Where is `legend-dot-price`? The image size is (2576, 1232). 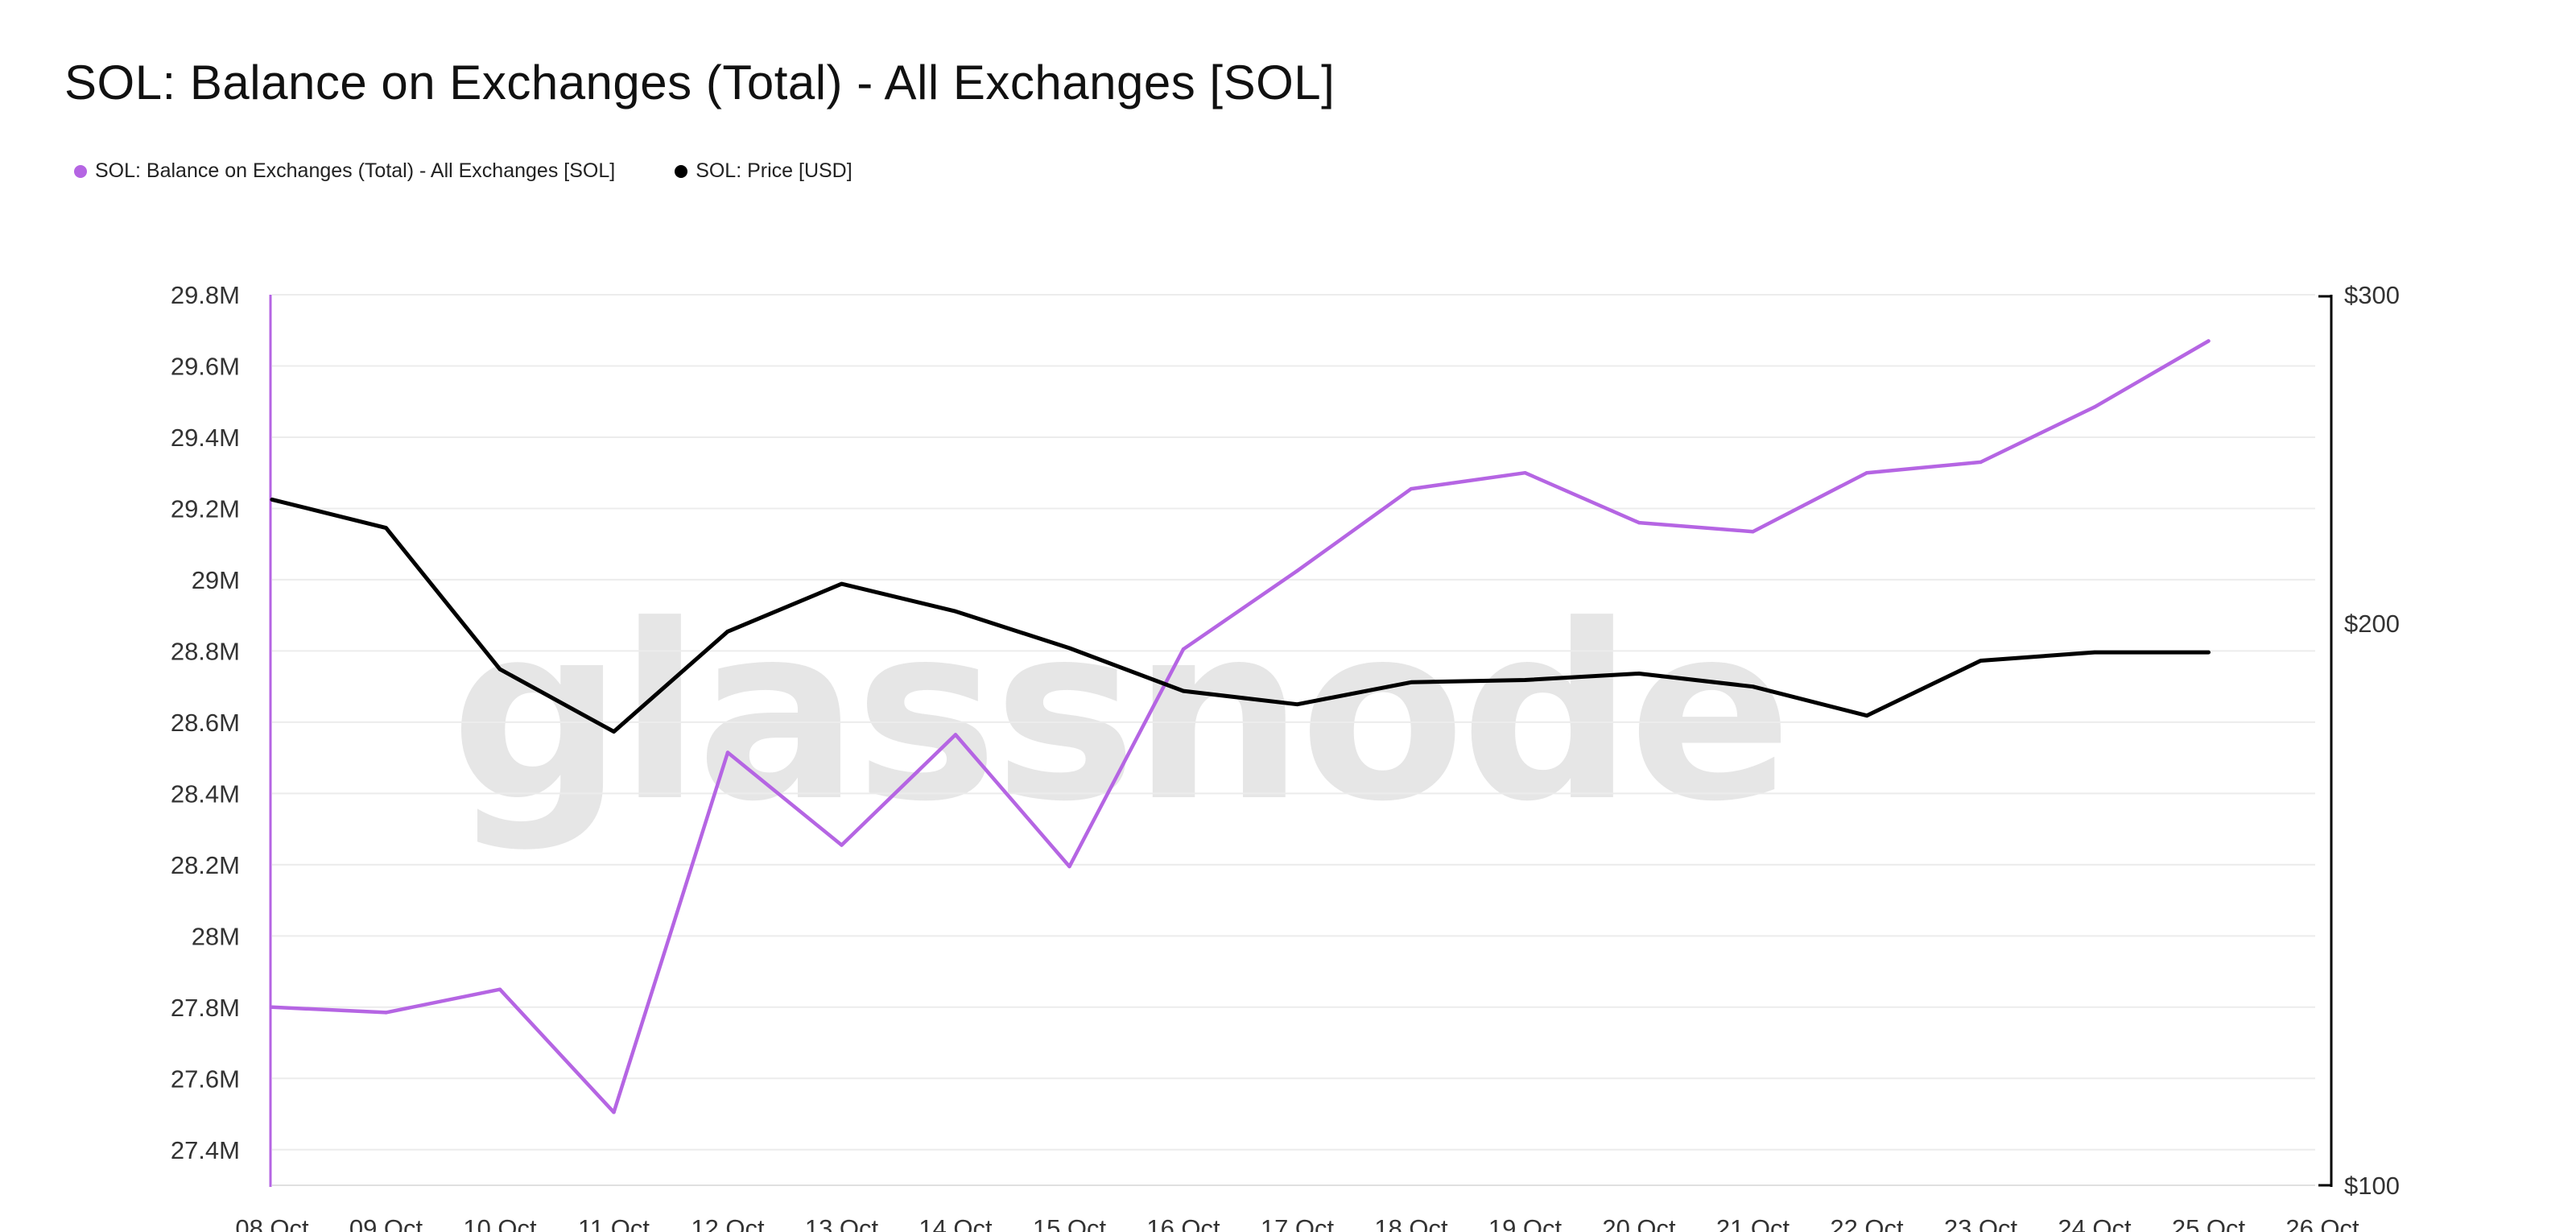 legend-dot-price is located at coordinates (681, 171).